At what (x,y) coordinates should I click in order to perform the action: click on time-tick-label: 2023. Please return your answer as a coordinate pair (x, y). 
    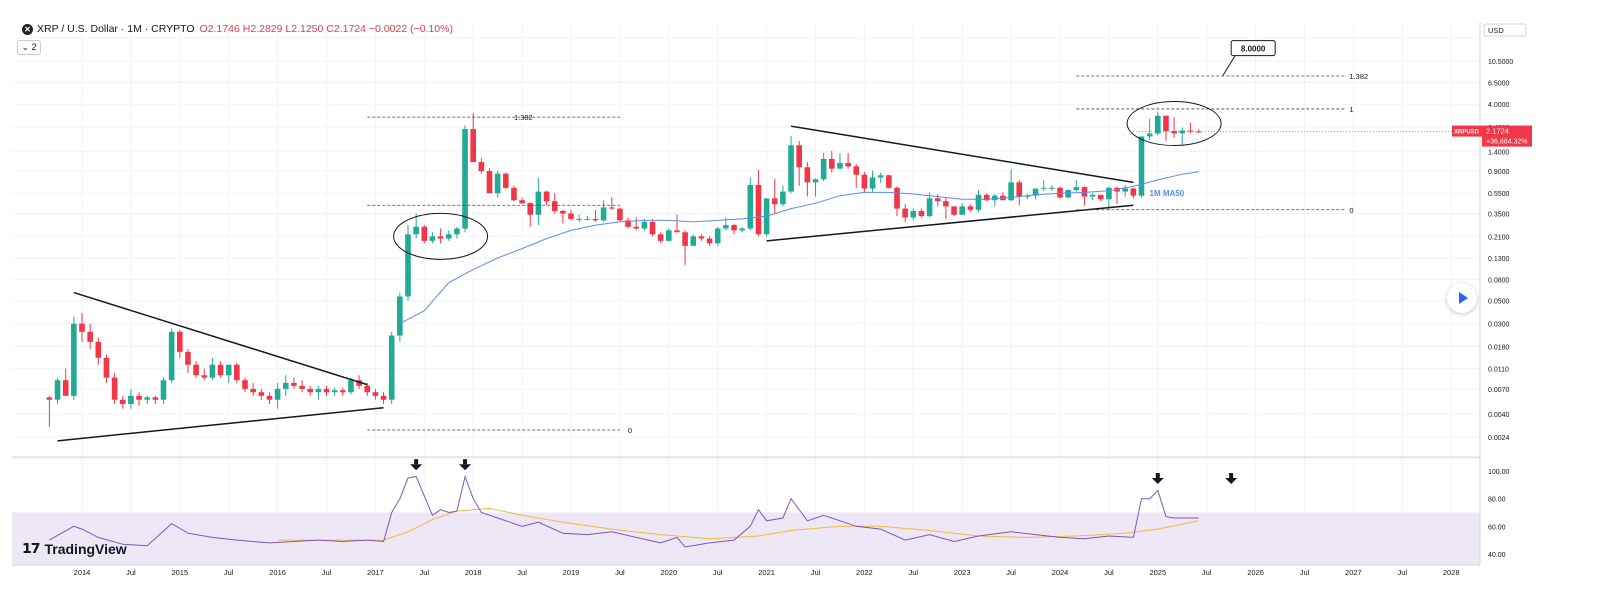
    Looking at the image, I should click on (962, 572).